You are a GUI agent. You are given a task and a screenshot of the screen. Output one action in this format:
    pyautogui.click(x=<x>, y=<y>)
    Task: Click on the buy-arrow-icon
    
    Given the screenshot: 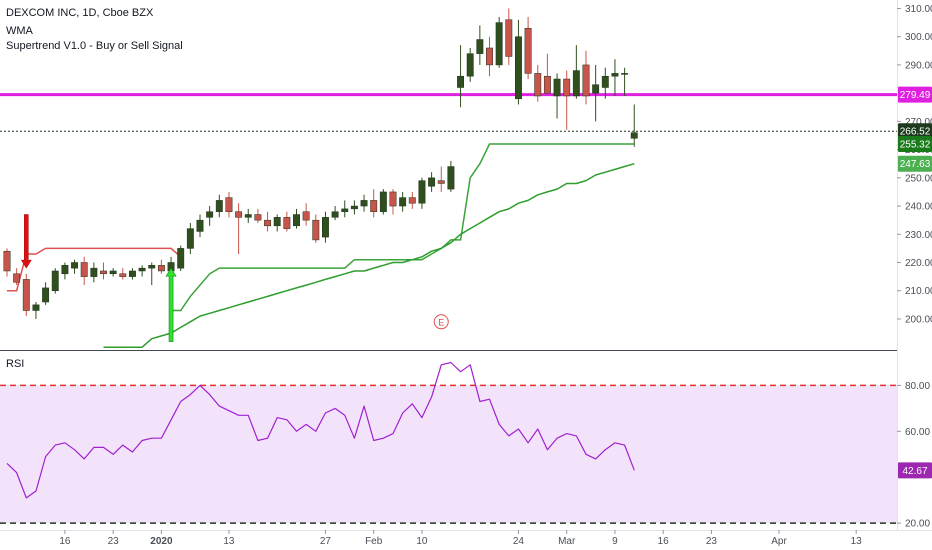 What is the action you would take?
    pyautogui.click(x=171, y=304)
    